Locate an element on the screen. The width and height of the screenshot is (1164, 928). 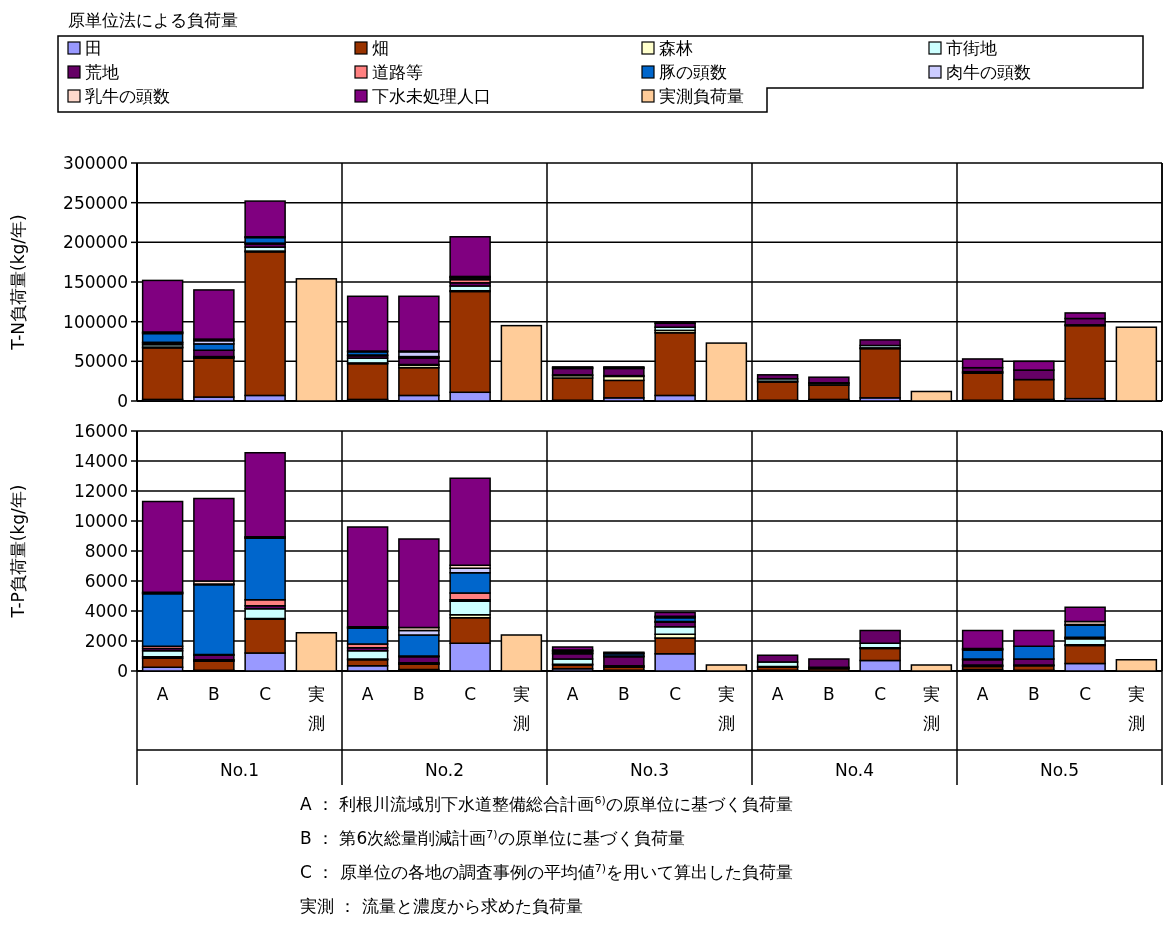
legend-label: 実測負荷量 is located at coordinates (701, 96).